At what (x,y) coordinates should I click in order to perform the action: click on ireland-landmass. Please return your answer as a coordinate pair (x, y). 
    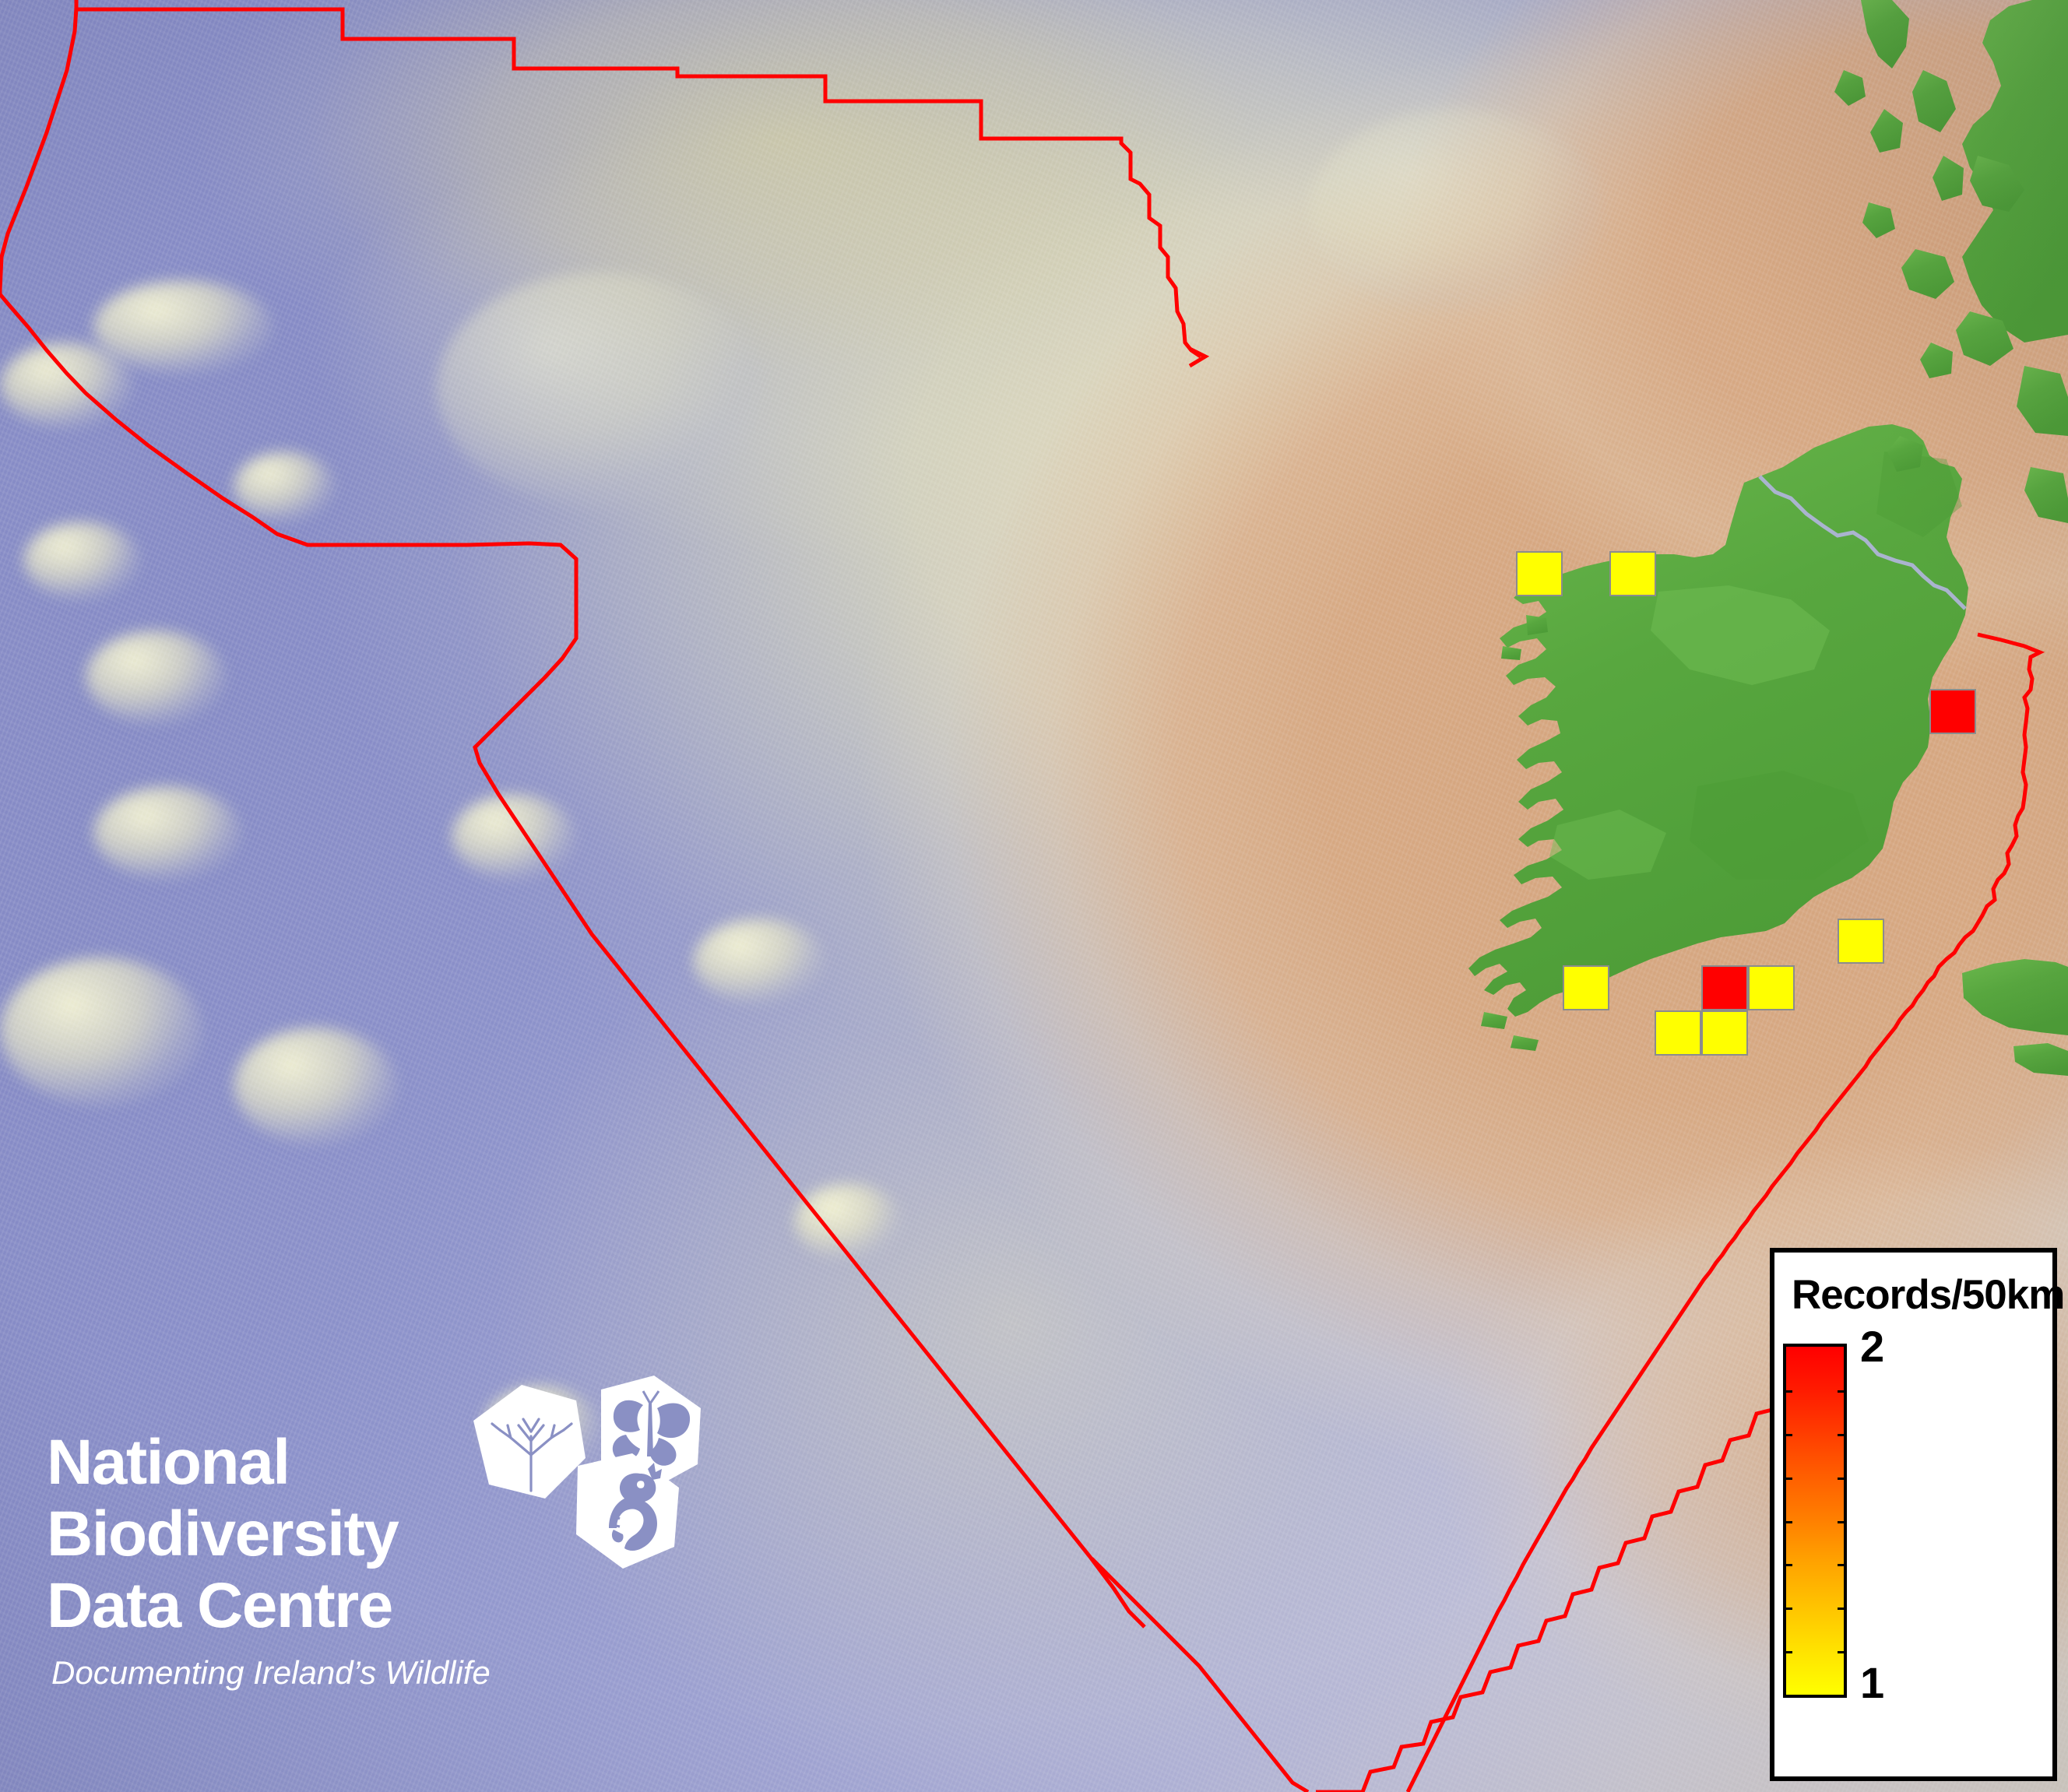
    Looking at the image, I should click on (1718, 720).